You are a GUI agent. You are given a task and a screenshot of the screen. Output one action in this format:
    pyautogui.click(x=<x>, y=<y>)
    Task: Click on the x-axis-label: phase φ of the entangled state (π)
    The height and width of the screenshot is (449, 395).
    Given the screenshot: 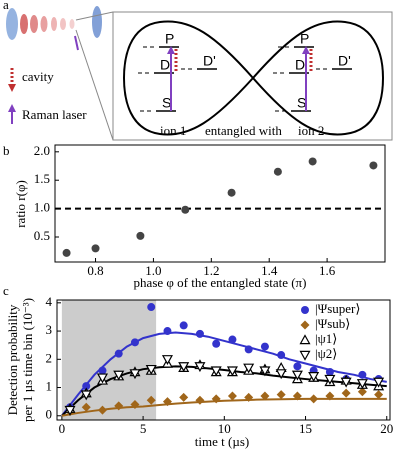 What is the action you would take?
    pyautogui.click(x=220, y=282)
    